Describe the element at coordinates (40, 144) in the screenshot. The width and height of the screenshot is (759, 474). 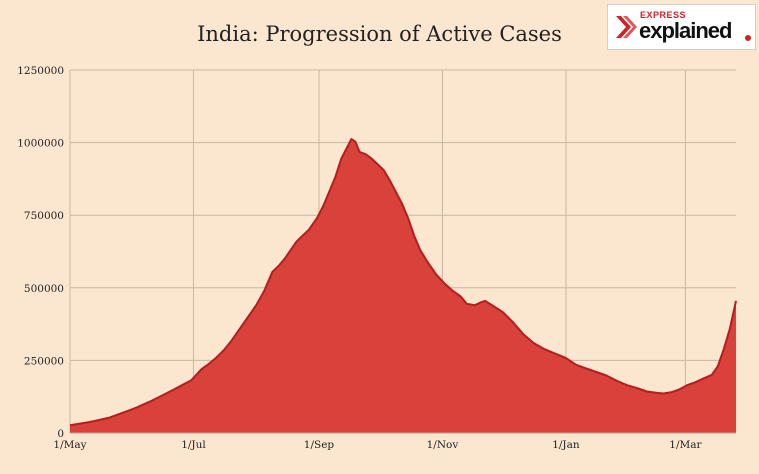
I see `y-tick-label: 1000000` at that location.